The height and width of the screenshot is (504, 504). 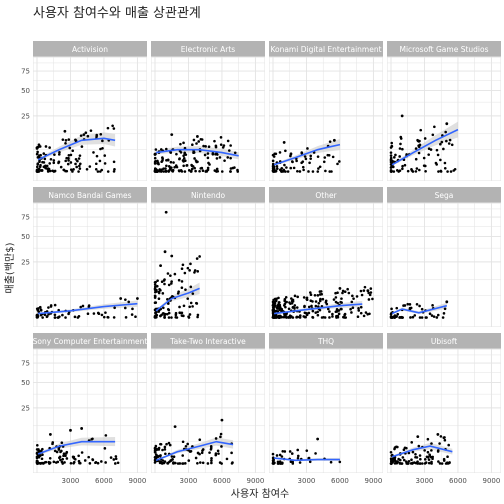 What do you see at coordinates (208, 264) in the screenshot?
I see `panel-background` at bounding box center [208, 264].